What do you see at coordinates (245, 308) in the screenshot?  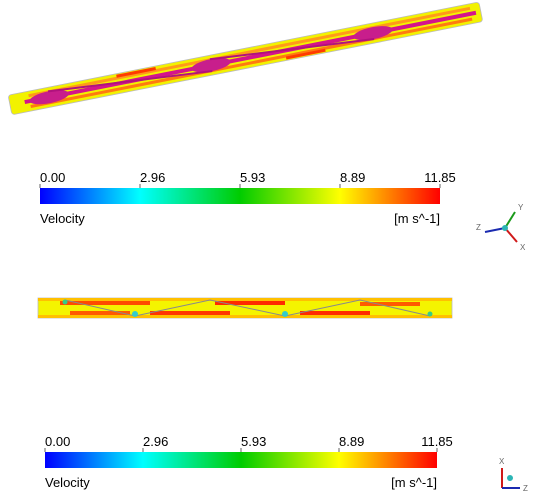 I see `tube-side` at bounding box center [245, 308].